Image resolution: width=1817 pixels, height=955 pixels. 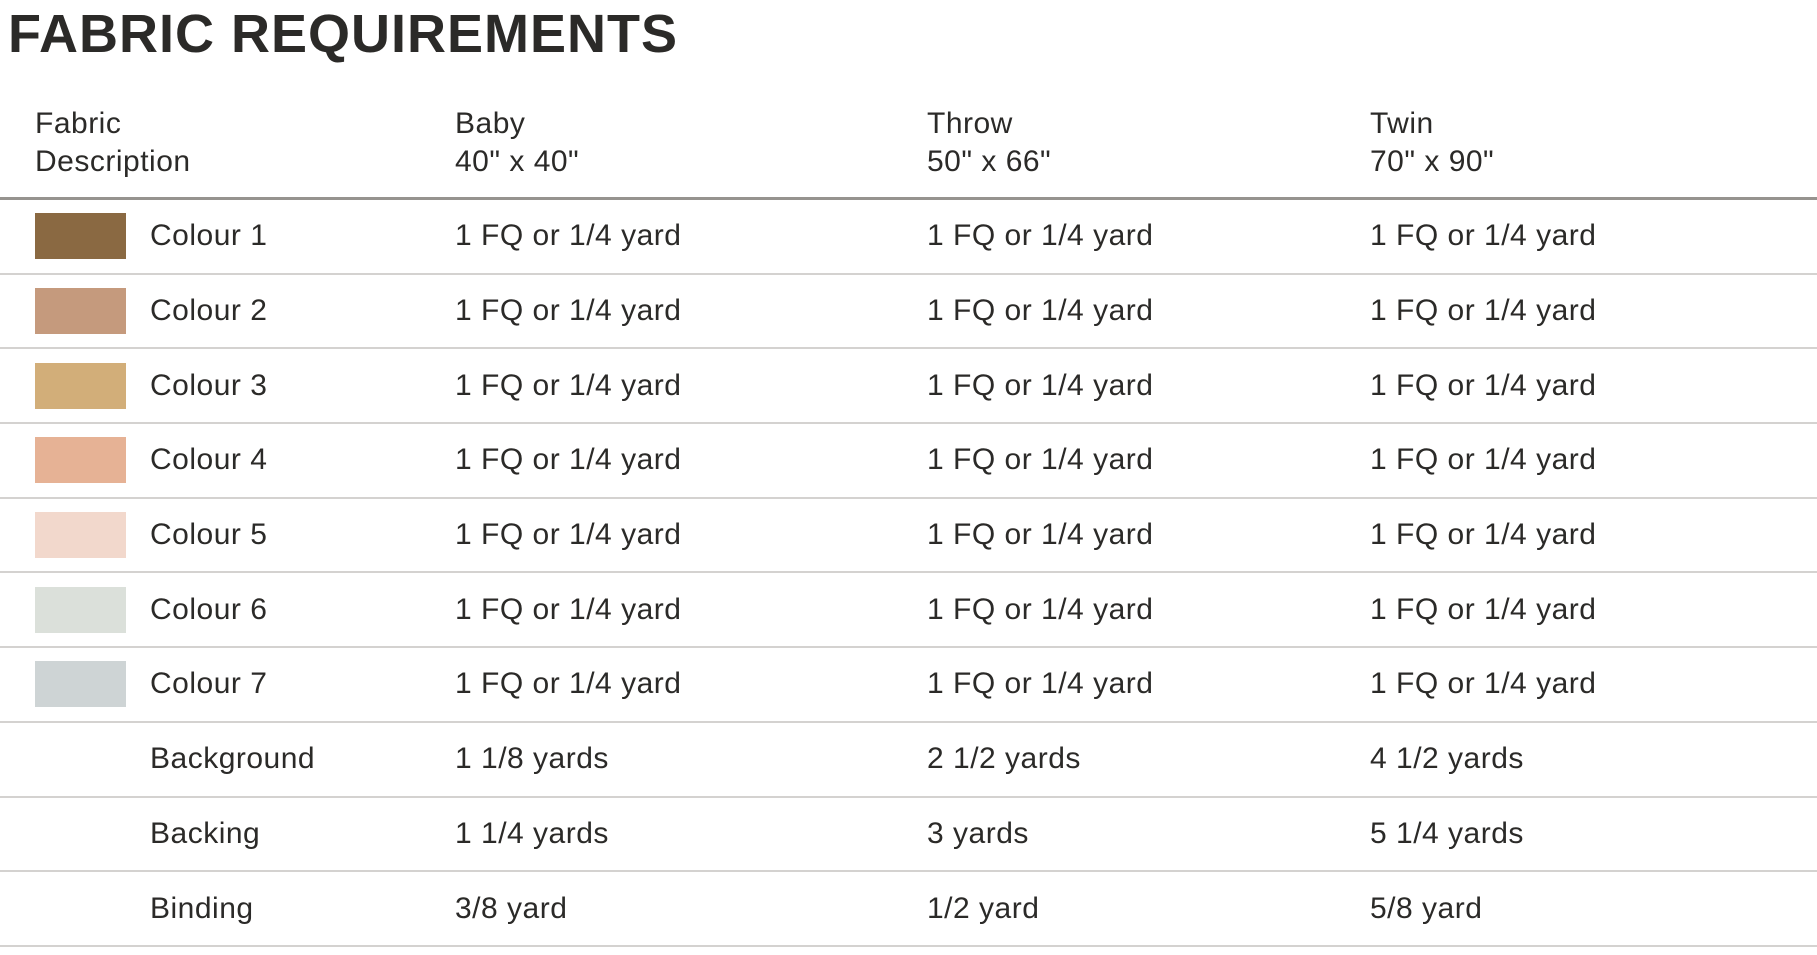 What do you see at coordinates (989, 161) in the screenshot?
I see `header-line: 50" x 66"` at bounding box center [989, 161].